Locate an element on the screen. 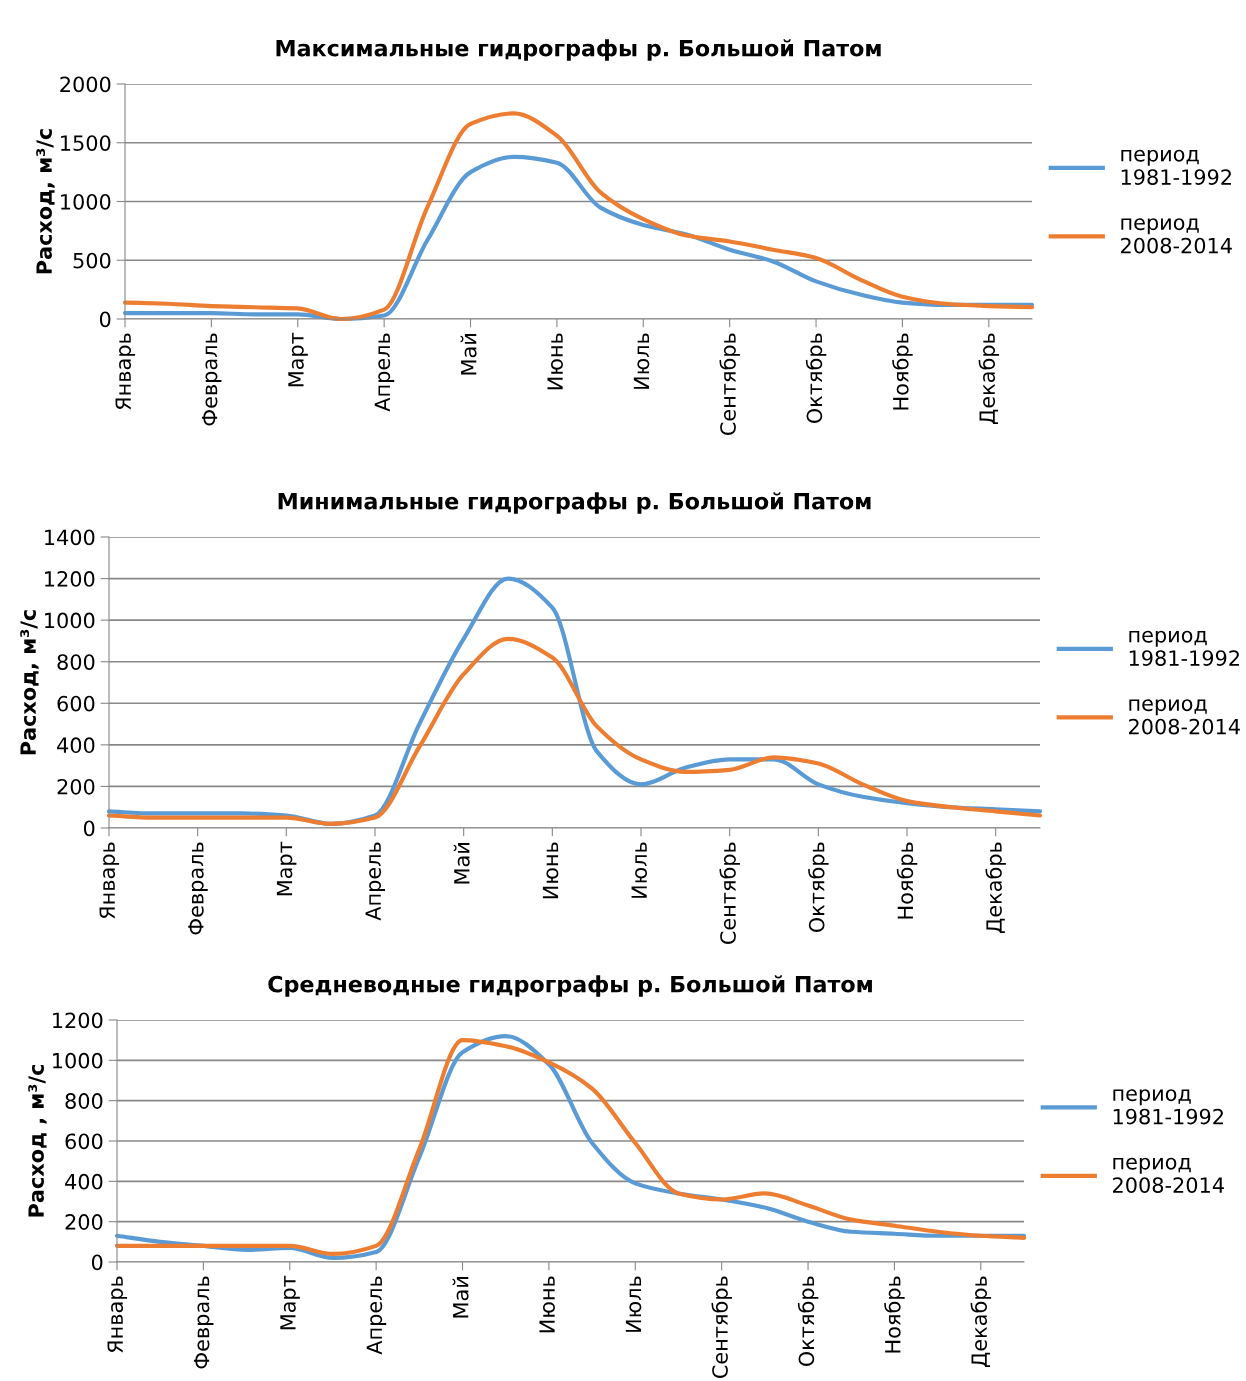  y-axis-title: Расход , м³/с is located at coordinates (37, 1141).